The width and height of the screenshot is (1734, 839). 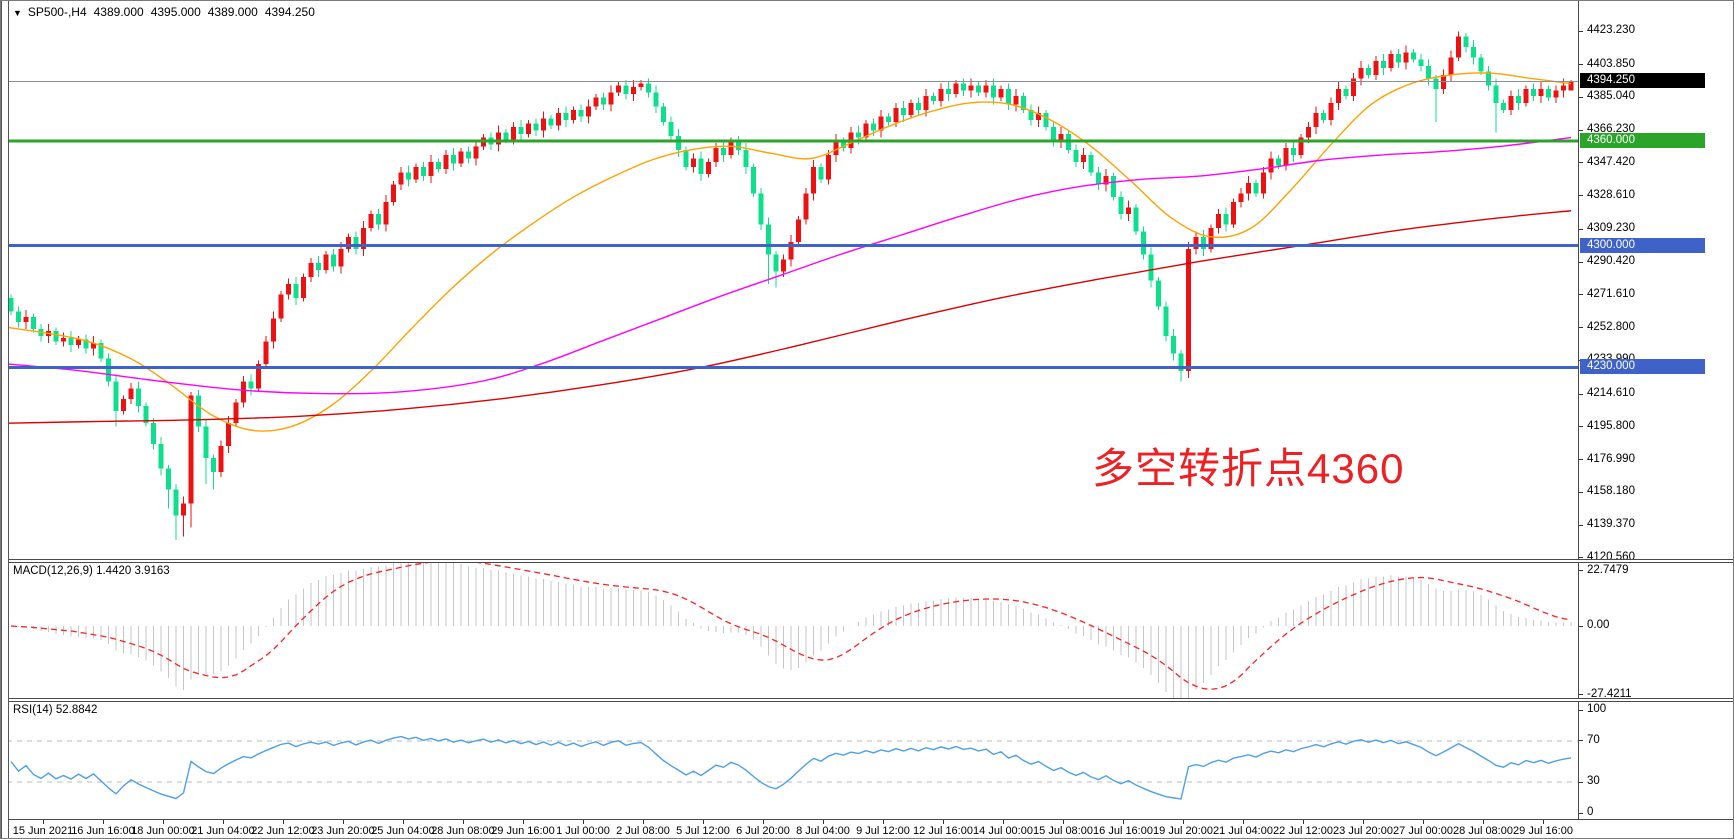 I want to click on rsi-axis-label: 100, so click(x=1597, y=709).